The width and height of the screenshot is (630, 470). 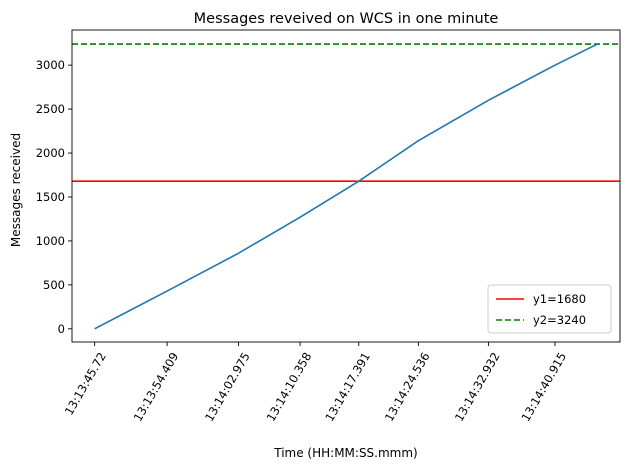 I want to click on x-tick-label: 13:14:02.975, so click(x=227, y=387).